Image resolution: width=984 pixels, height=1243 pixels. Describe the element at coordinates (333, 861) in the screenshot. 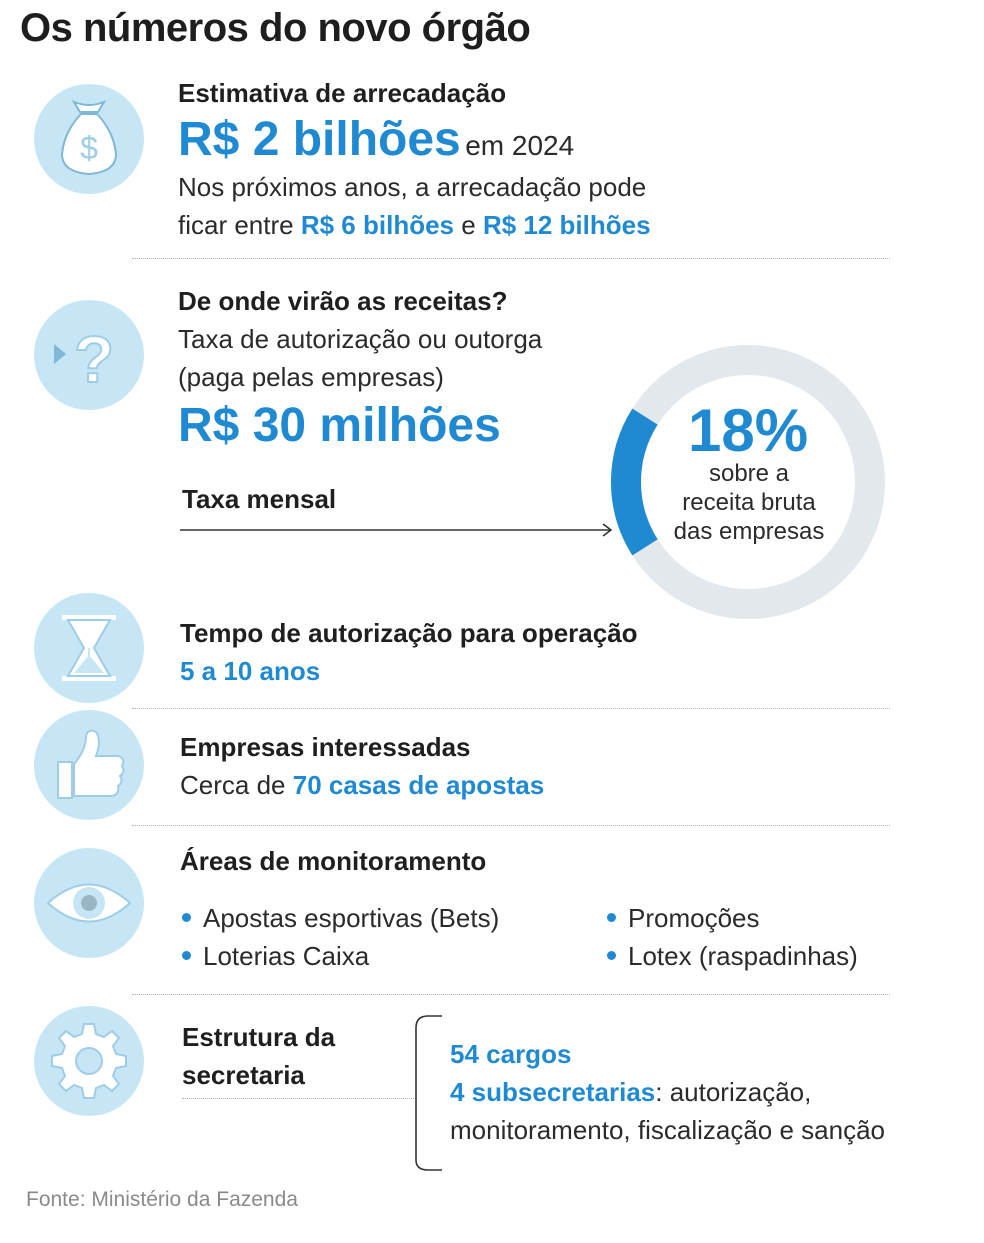

I see `monitoring-heading: Áreas de monitoramento` at that location.